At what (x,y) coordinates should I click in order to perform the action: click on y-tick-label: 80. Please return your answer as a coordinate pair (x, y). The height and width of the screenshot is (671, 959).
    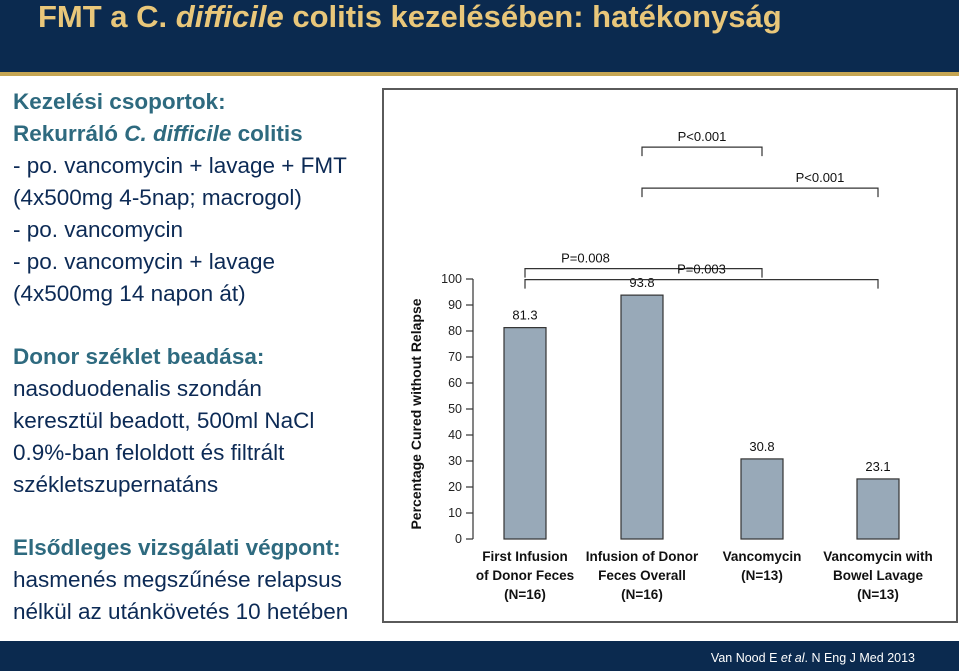
    Looking at the image, I should click on (455, 331).